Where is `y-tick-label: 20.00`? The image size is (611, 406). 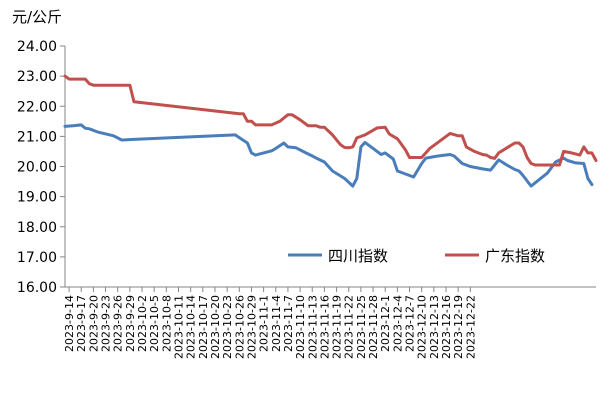 y-tick-label: 20.00 is located at coordinates (37, 168).